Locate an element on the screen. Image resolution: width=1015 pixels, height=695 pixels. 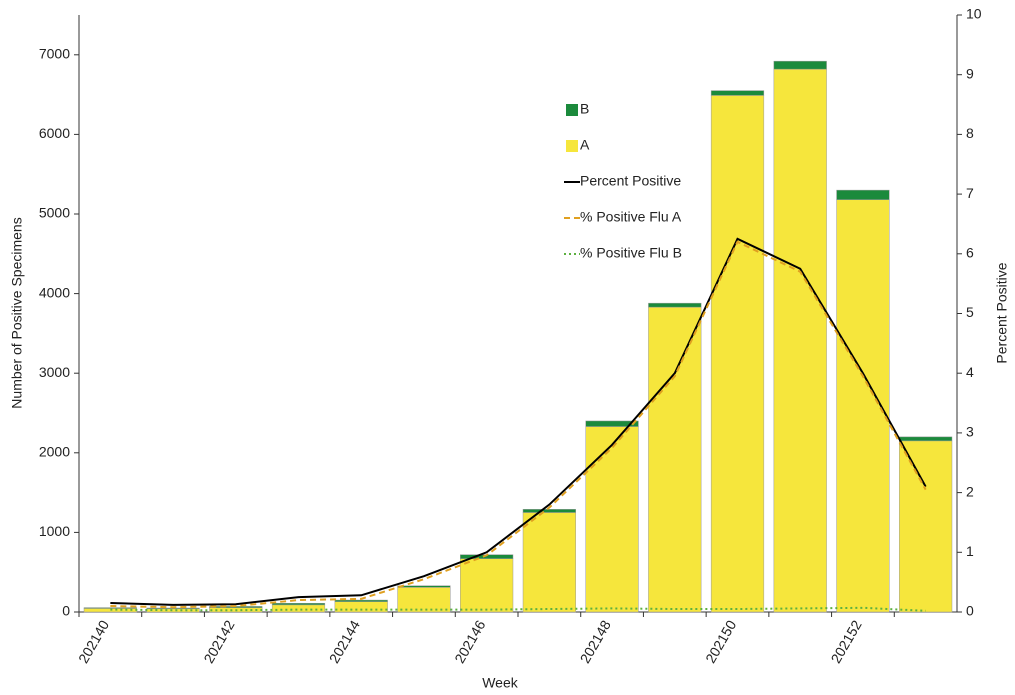
y2-tick-label: 10 is located at coordinates (974, 14).